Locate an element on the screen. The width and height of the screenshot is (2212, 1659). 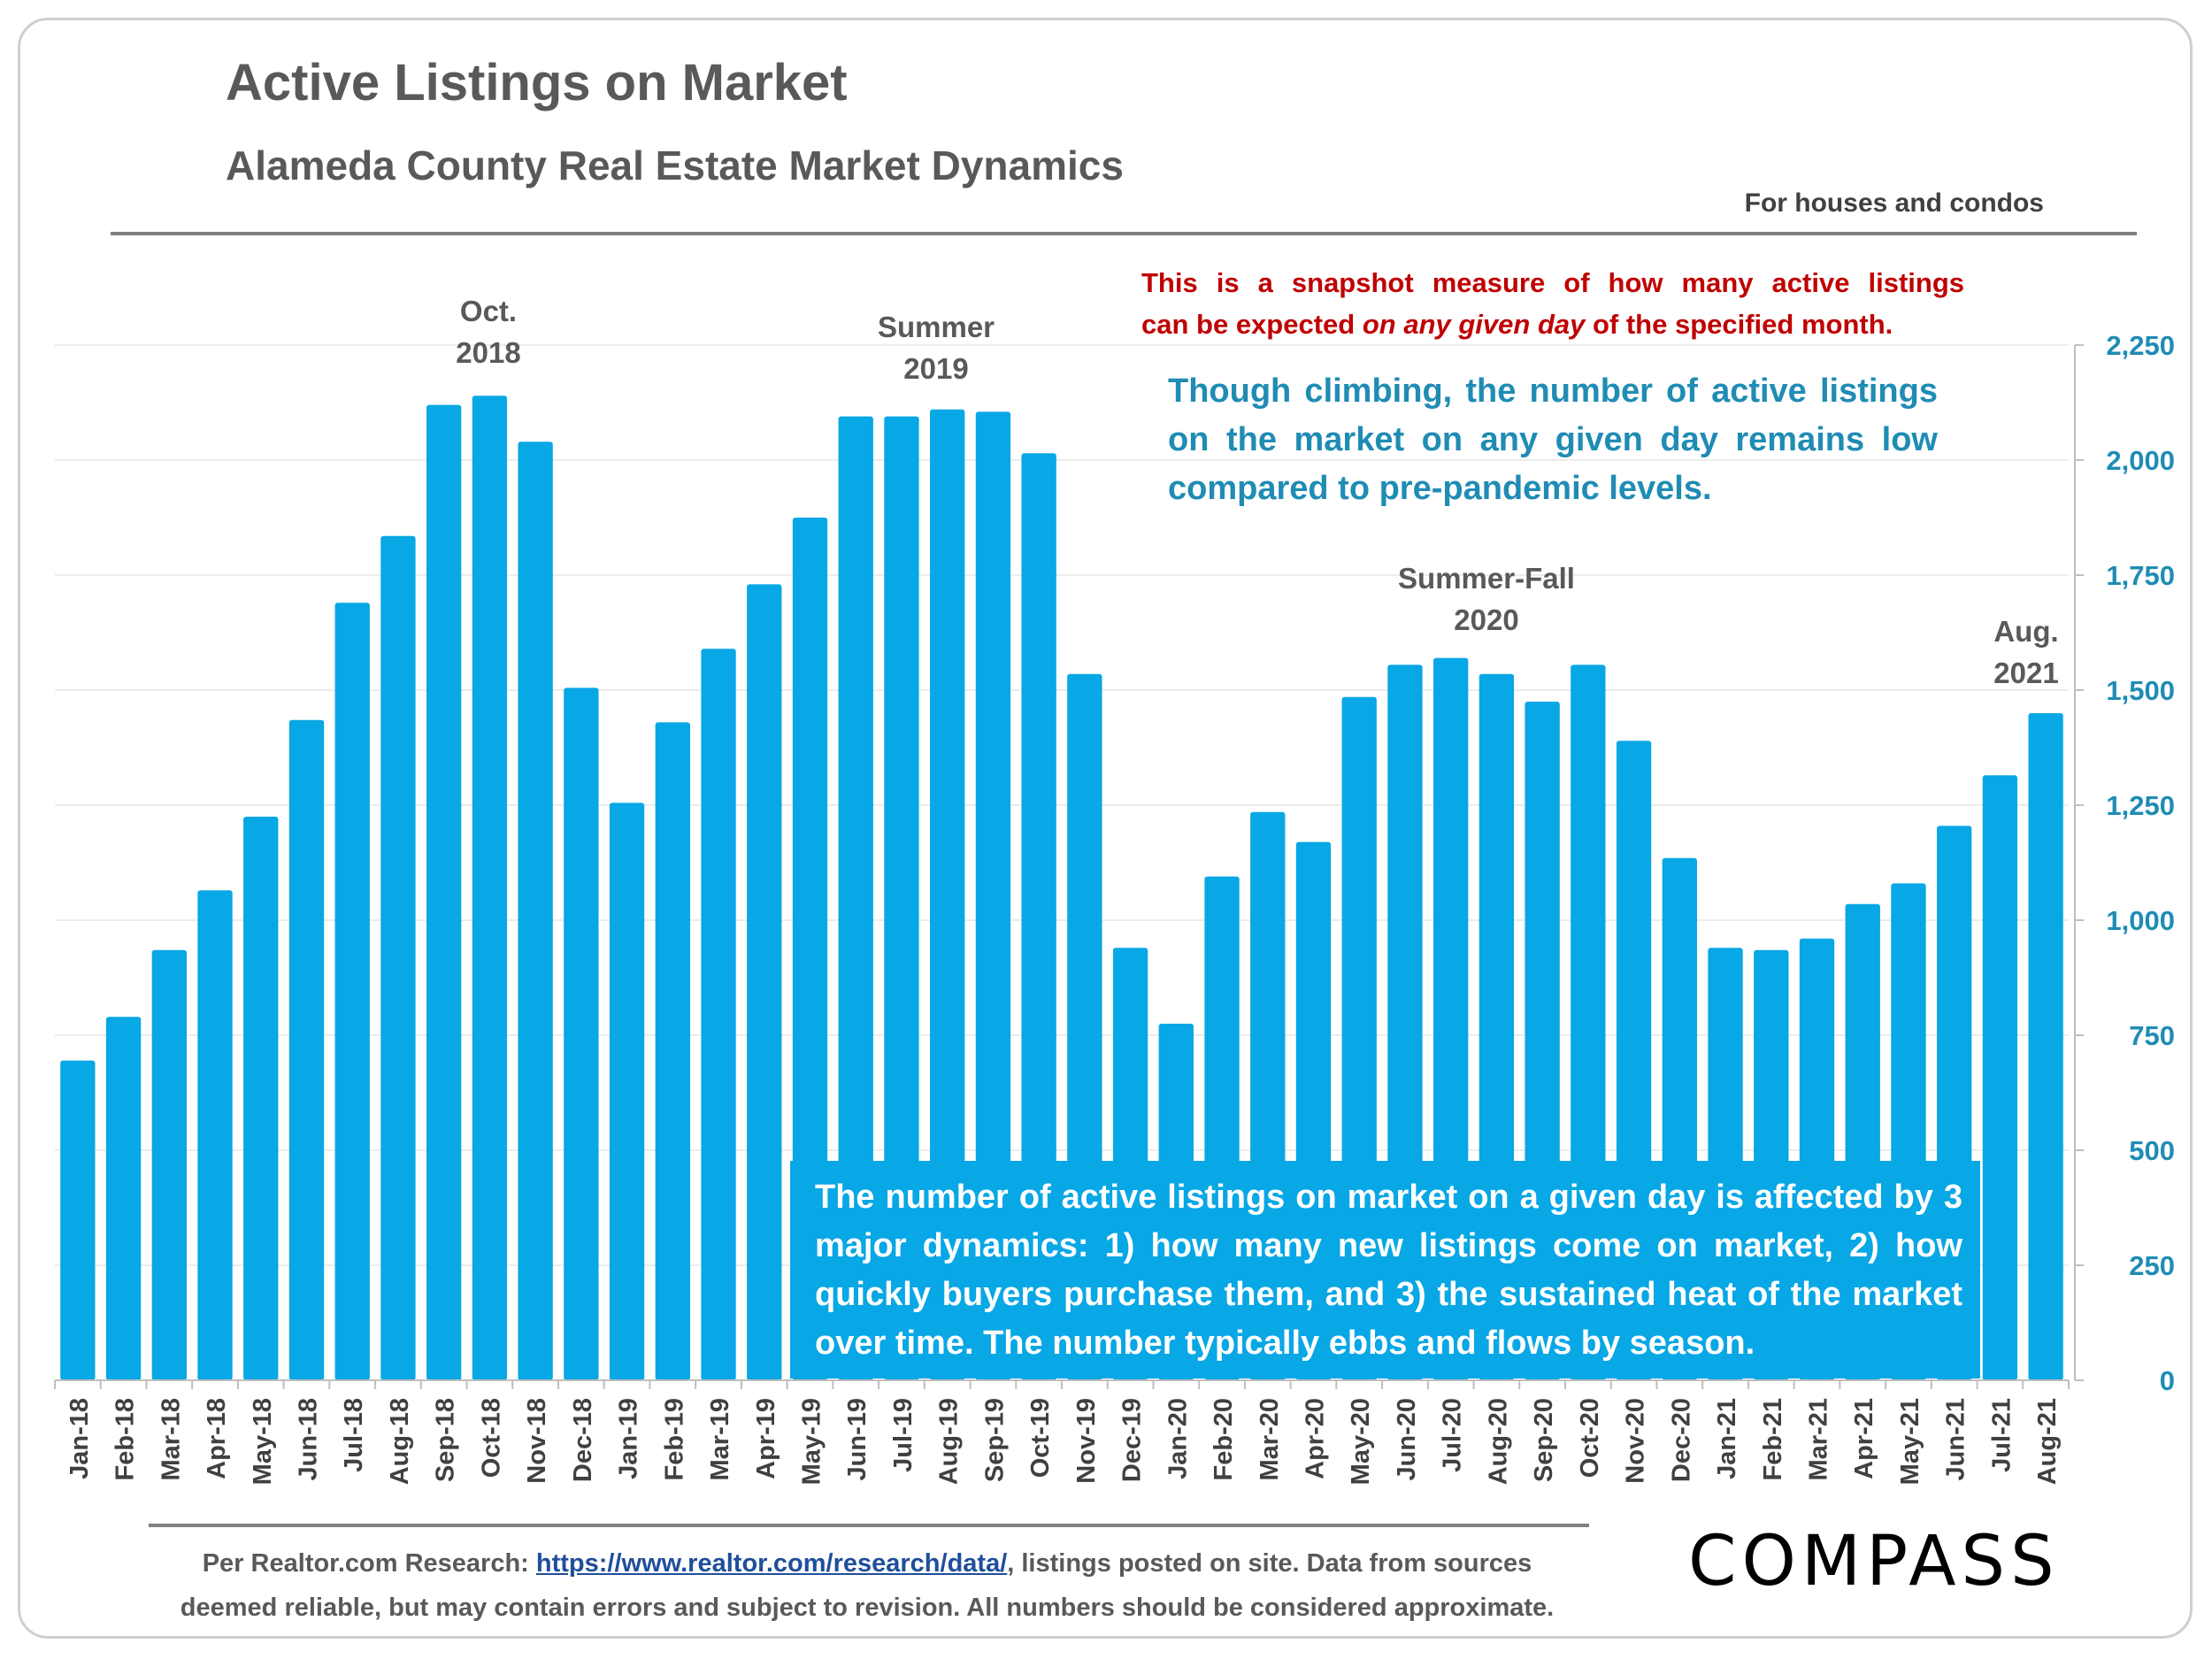
x-tick-label: Feb-20 is located at coordinates (1224, 1439).